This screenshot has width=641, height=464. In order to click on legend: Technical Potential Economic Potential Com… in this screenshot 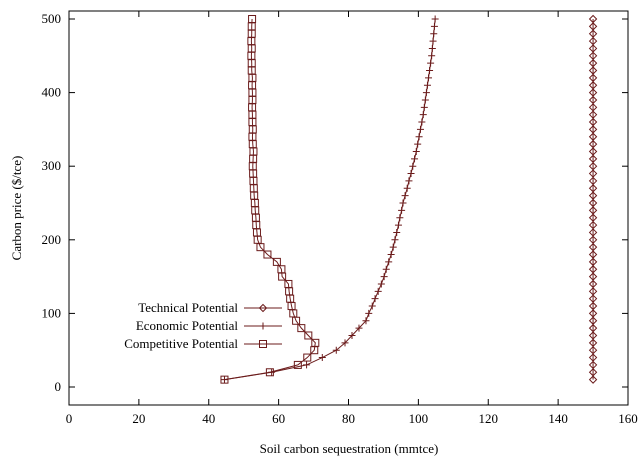, I will do `click(203, 325)`.